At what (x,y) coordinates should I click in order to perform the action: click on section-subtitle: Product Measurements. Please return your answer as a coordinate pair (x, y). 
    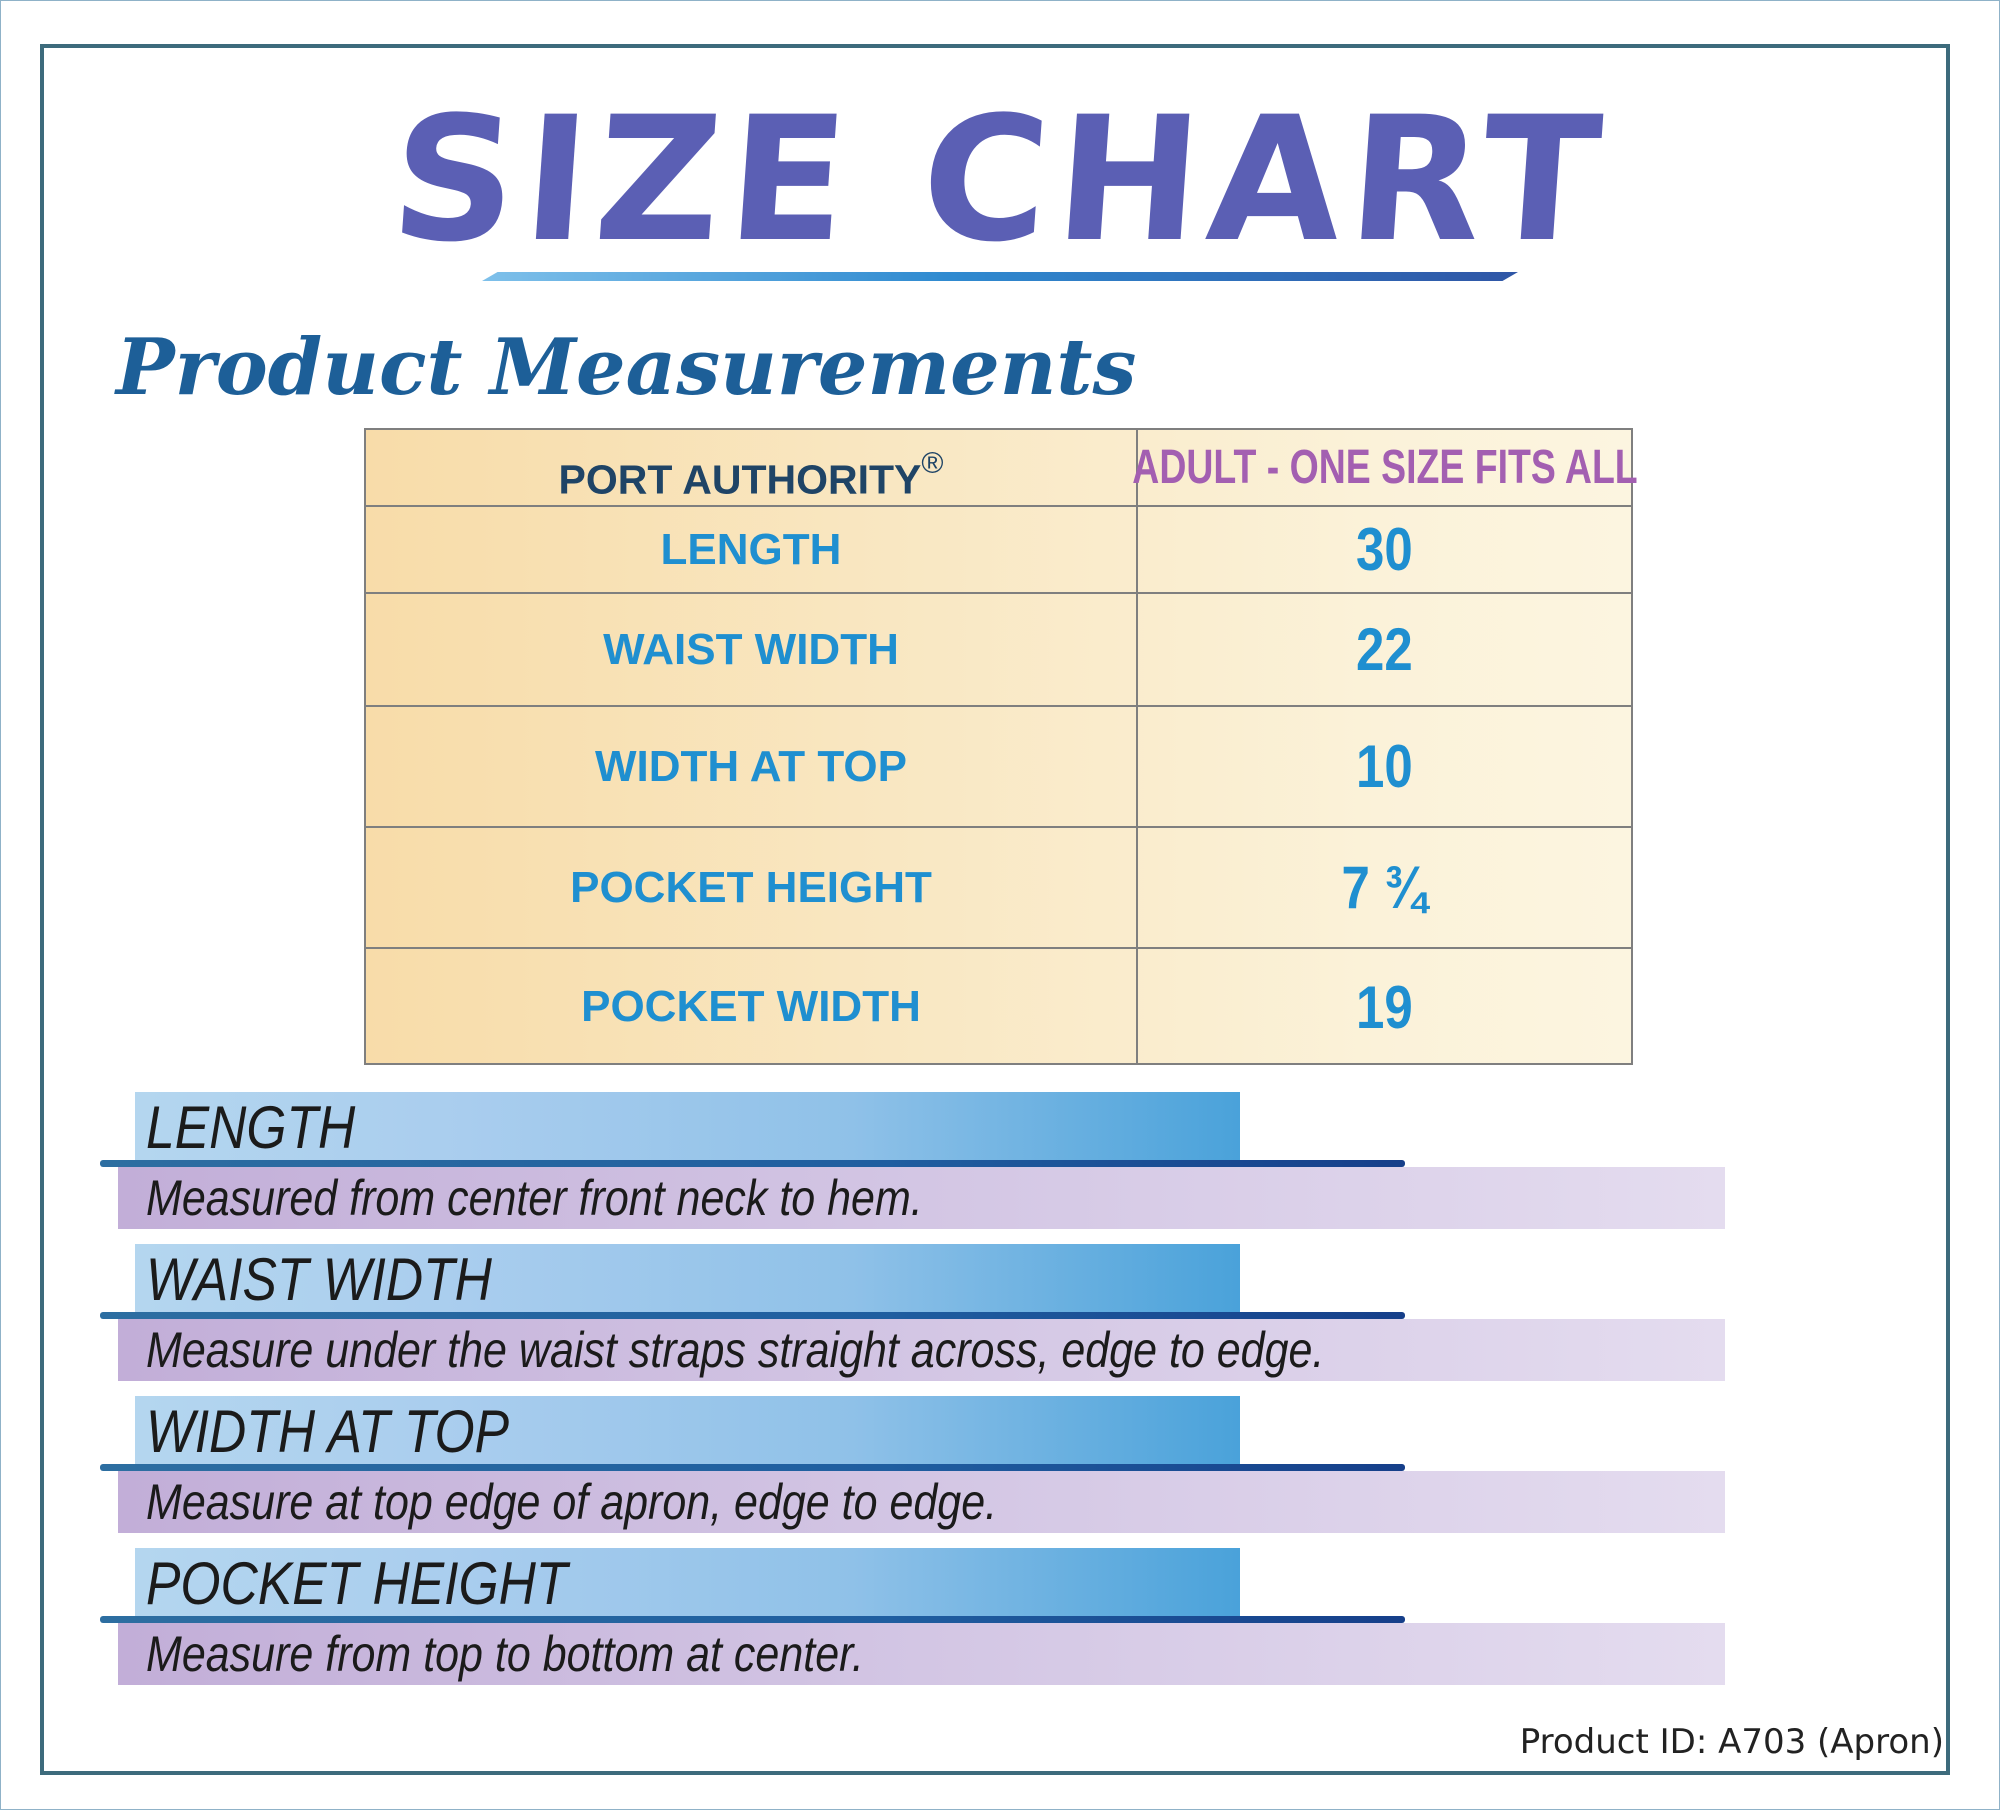
    Looking at the image, I should click on (626, 367).